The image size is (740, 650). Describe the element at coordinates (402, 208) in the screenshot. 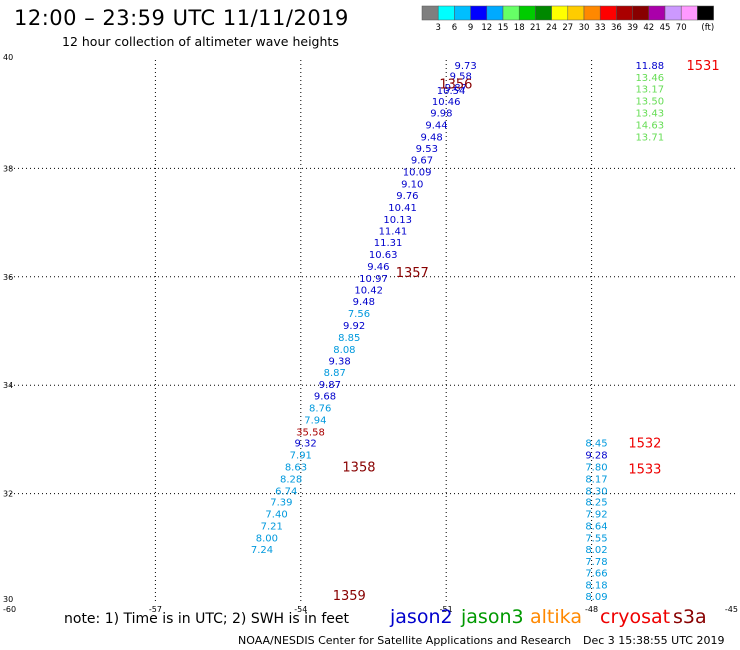

I see `swh-value-label: 10.41` at that location.